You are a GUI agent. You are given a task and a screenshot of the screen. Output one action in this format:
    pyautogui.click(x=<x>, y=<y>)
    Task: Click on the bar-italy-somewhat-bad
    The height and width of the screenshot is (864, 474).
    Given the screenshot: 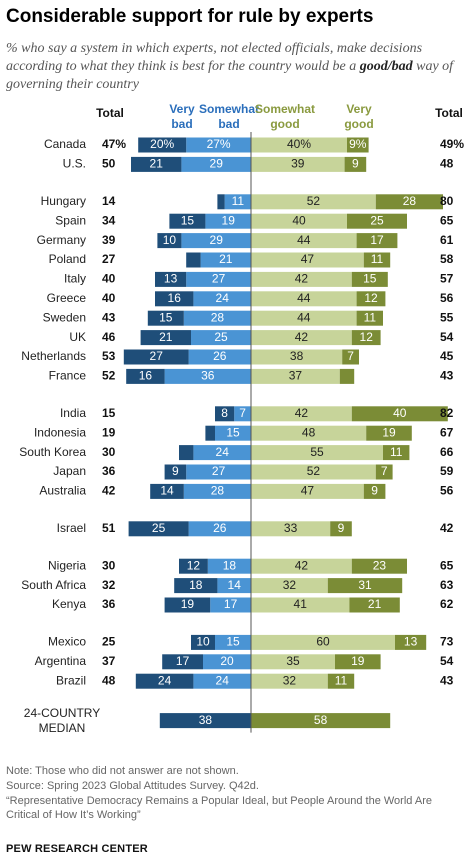 What is the action you would take?
    pyautogui.click(x=218, y=279)
    